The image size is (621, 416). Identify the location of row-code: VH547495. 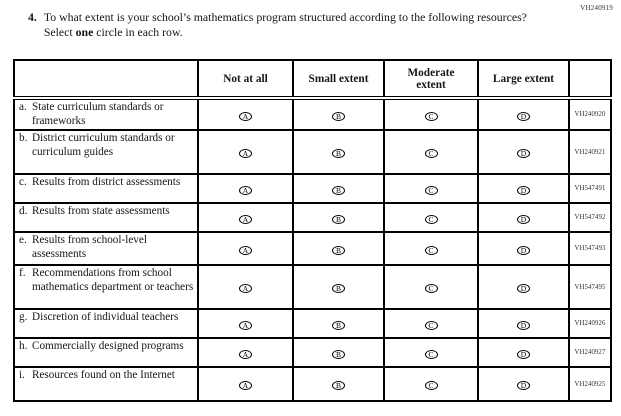
(590, 287).